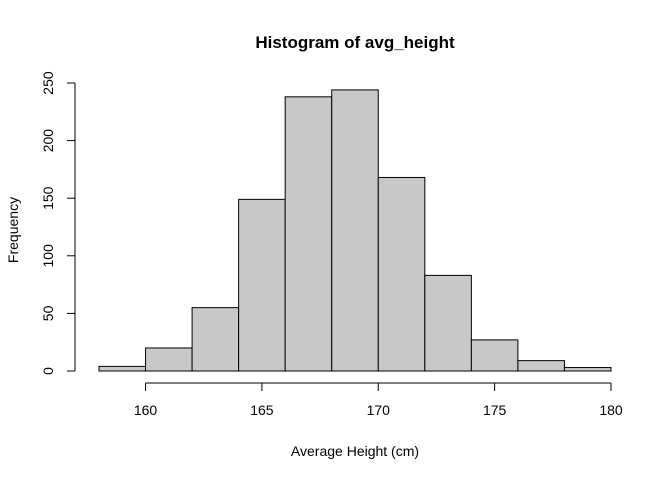 This screenshot has width=672, height=480. What do you see at coordinates (611, 410) in the screenshot?
I see `x-tick-label-4: 180` at bounding box center [611, 410].